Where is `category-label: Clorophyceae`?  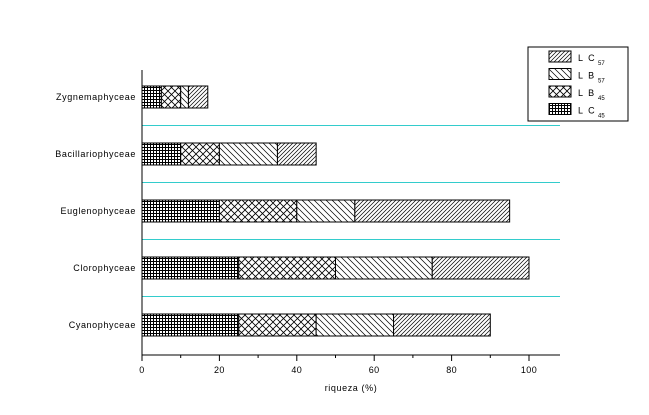 category-label: Clorophyceae is located at coordinates (104, 268).